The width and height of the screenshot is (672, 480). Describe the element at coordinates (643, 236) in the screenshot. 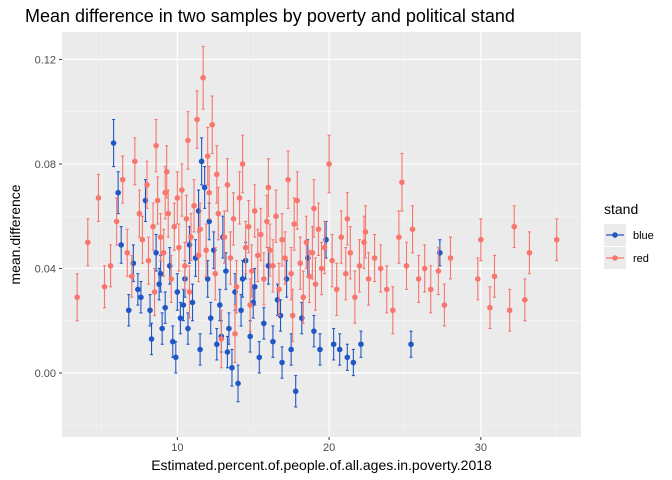

I see `legend-label: blue` at that location.